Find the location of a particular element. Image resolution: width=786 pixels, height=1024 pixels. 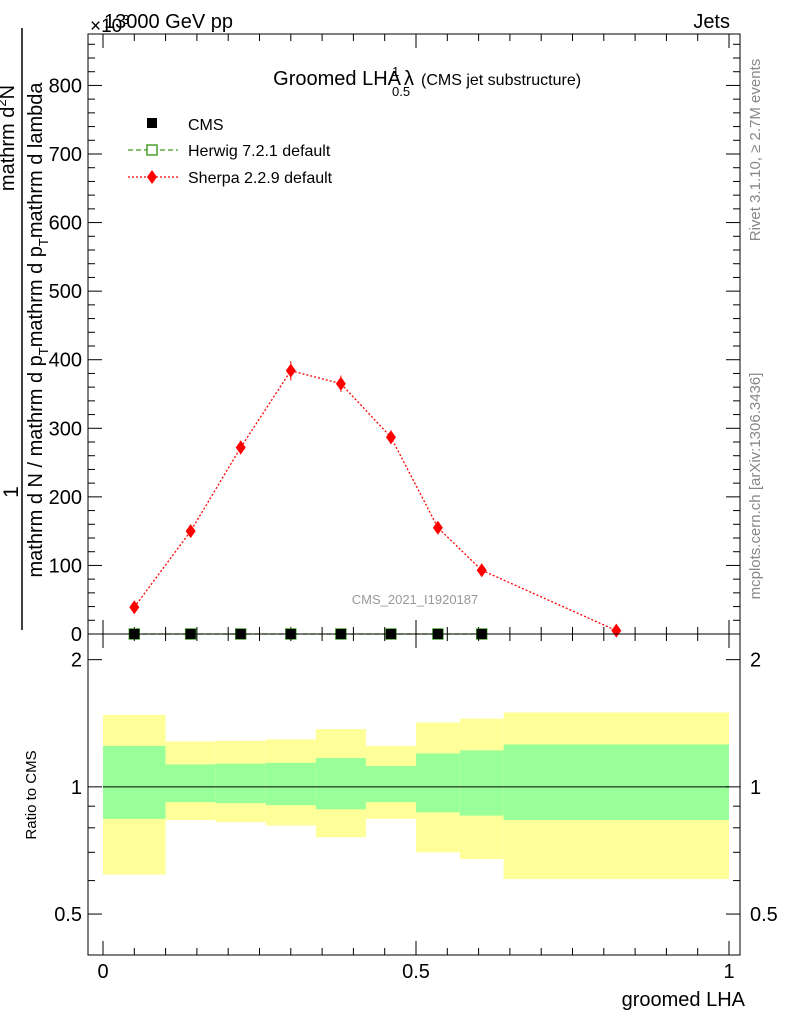

y-tick-label: 300 is located at coordinates (65, 429).